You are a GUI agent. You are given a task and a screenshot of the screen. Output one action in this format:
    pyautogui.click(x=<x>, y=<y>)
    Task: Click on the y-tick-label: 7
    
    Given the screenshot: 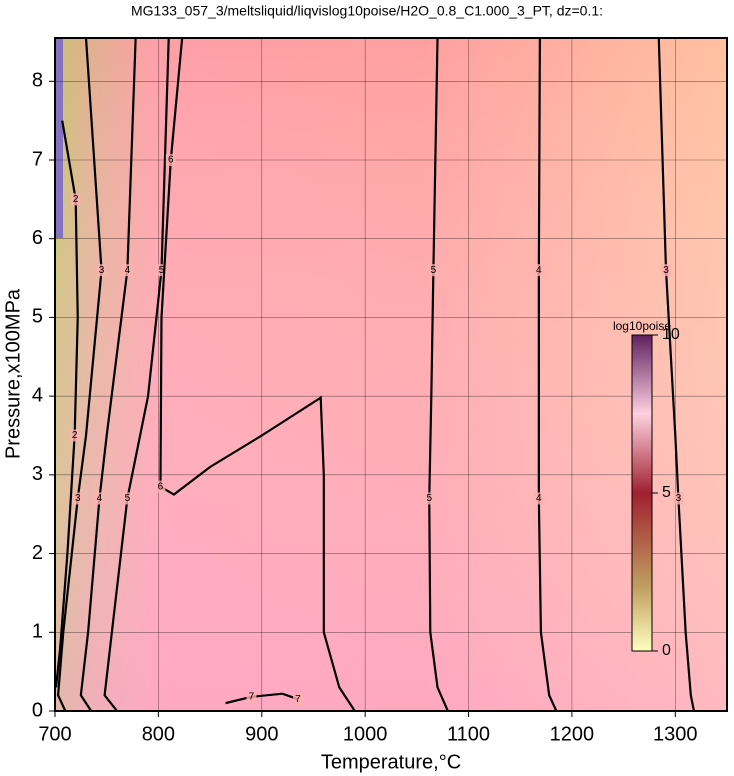 What is the action you would take?
    pyautogui.click(x=37, y=159)
    